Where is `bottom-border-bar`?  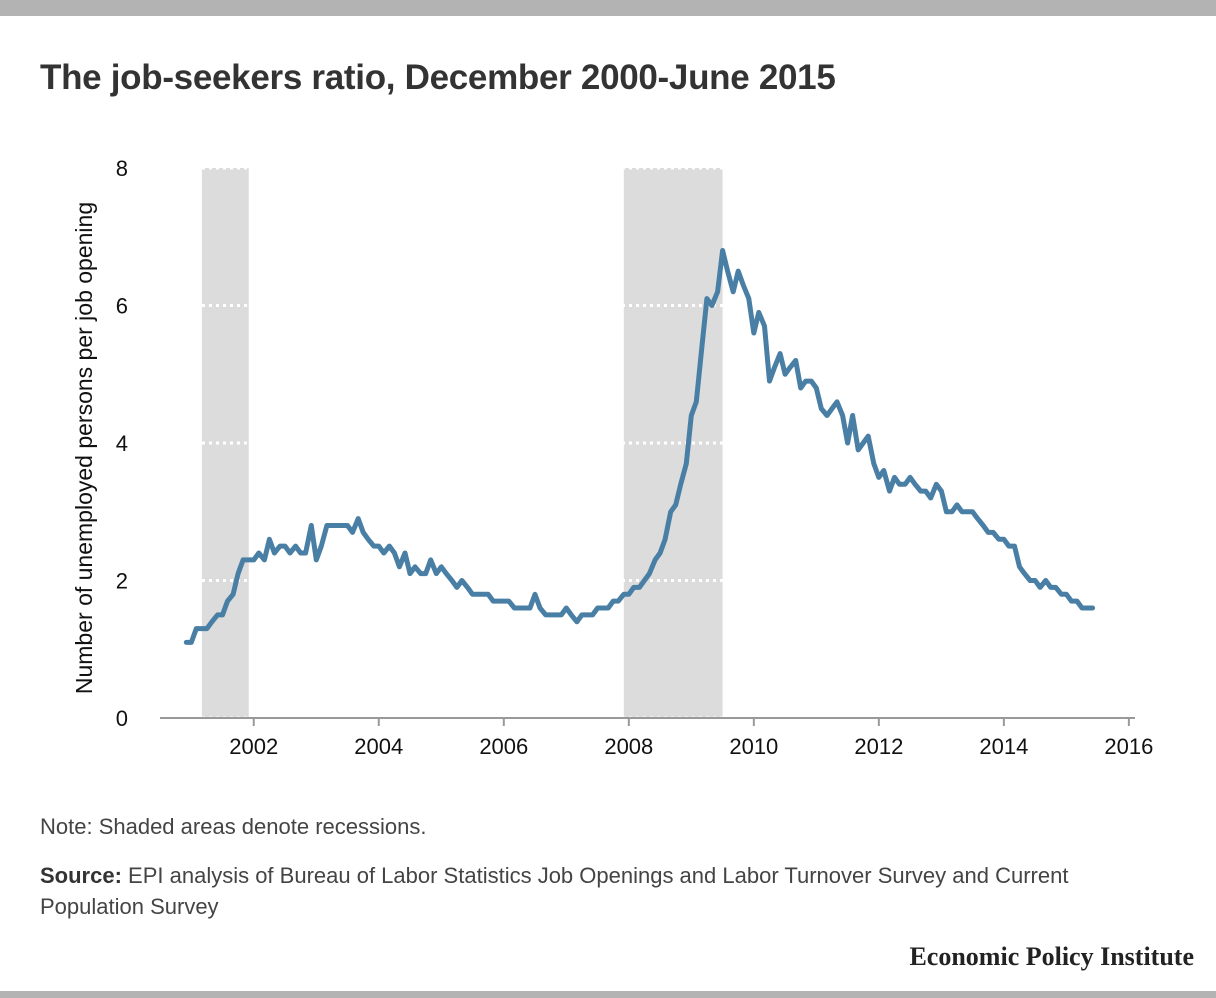 bottom-border-bar is located at coordinates (608, 994).